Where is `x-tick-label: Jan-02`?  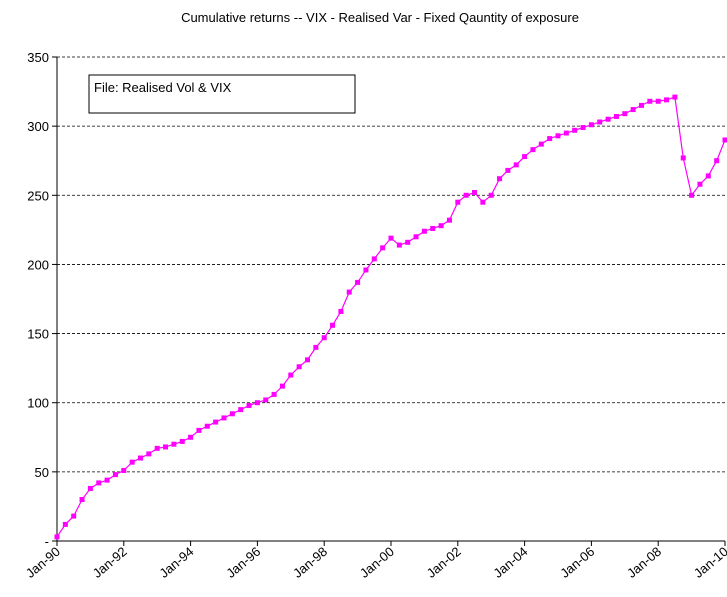 x-tick-label: Jan-02 is located at coordinates (444, 562).